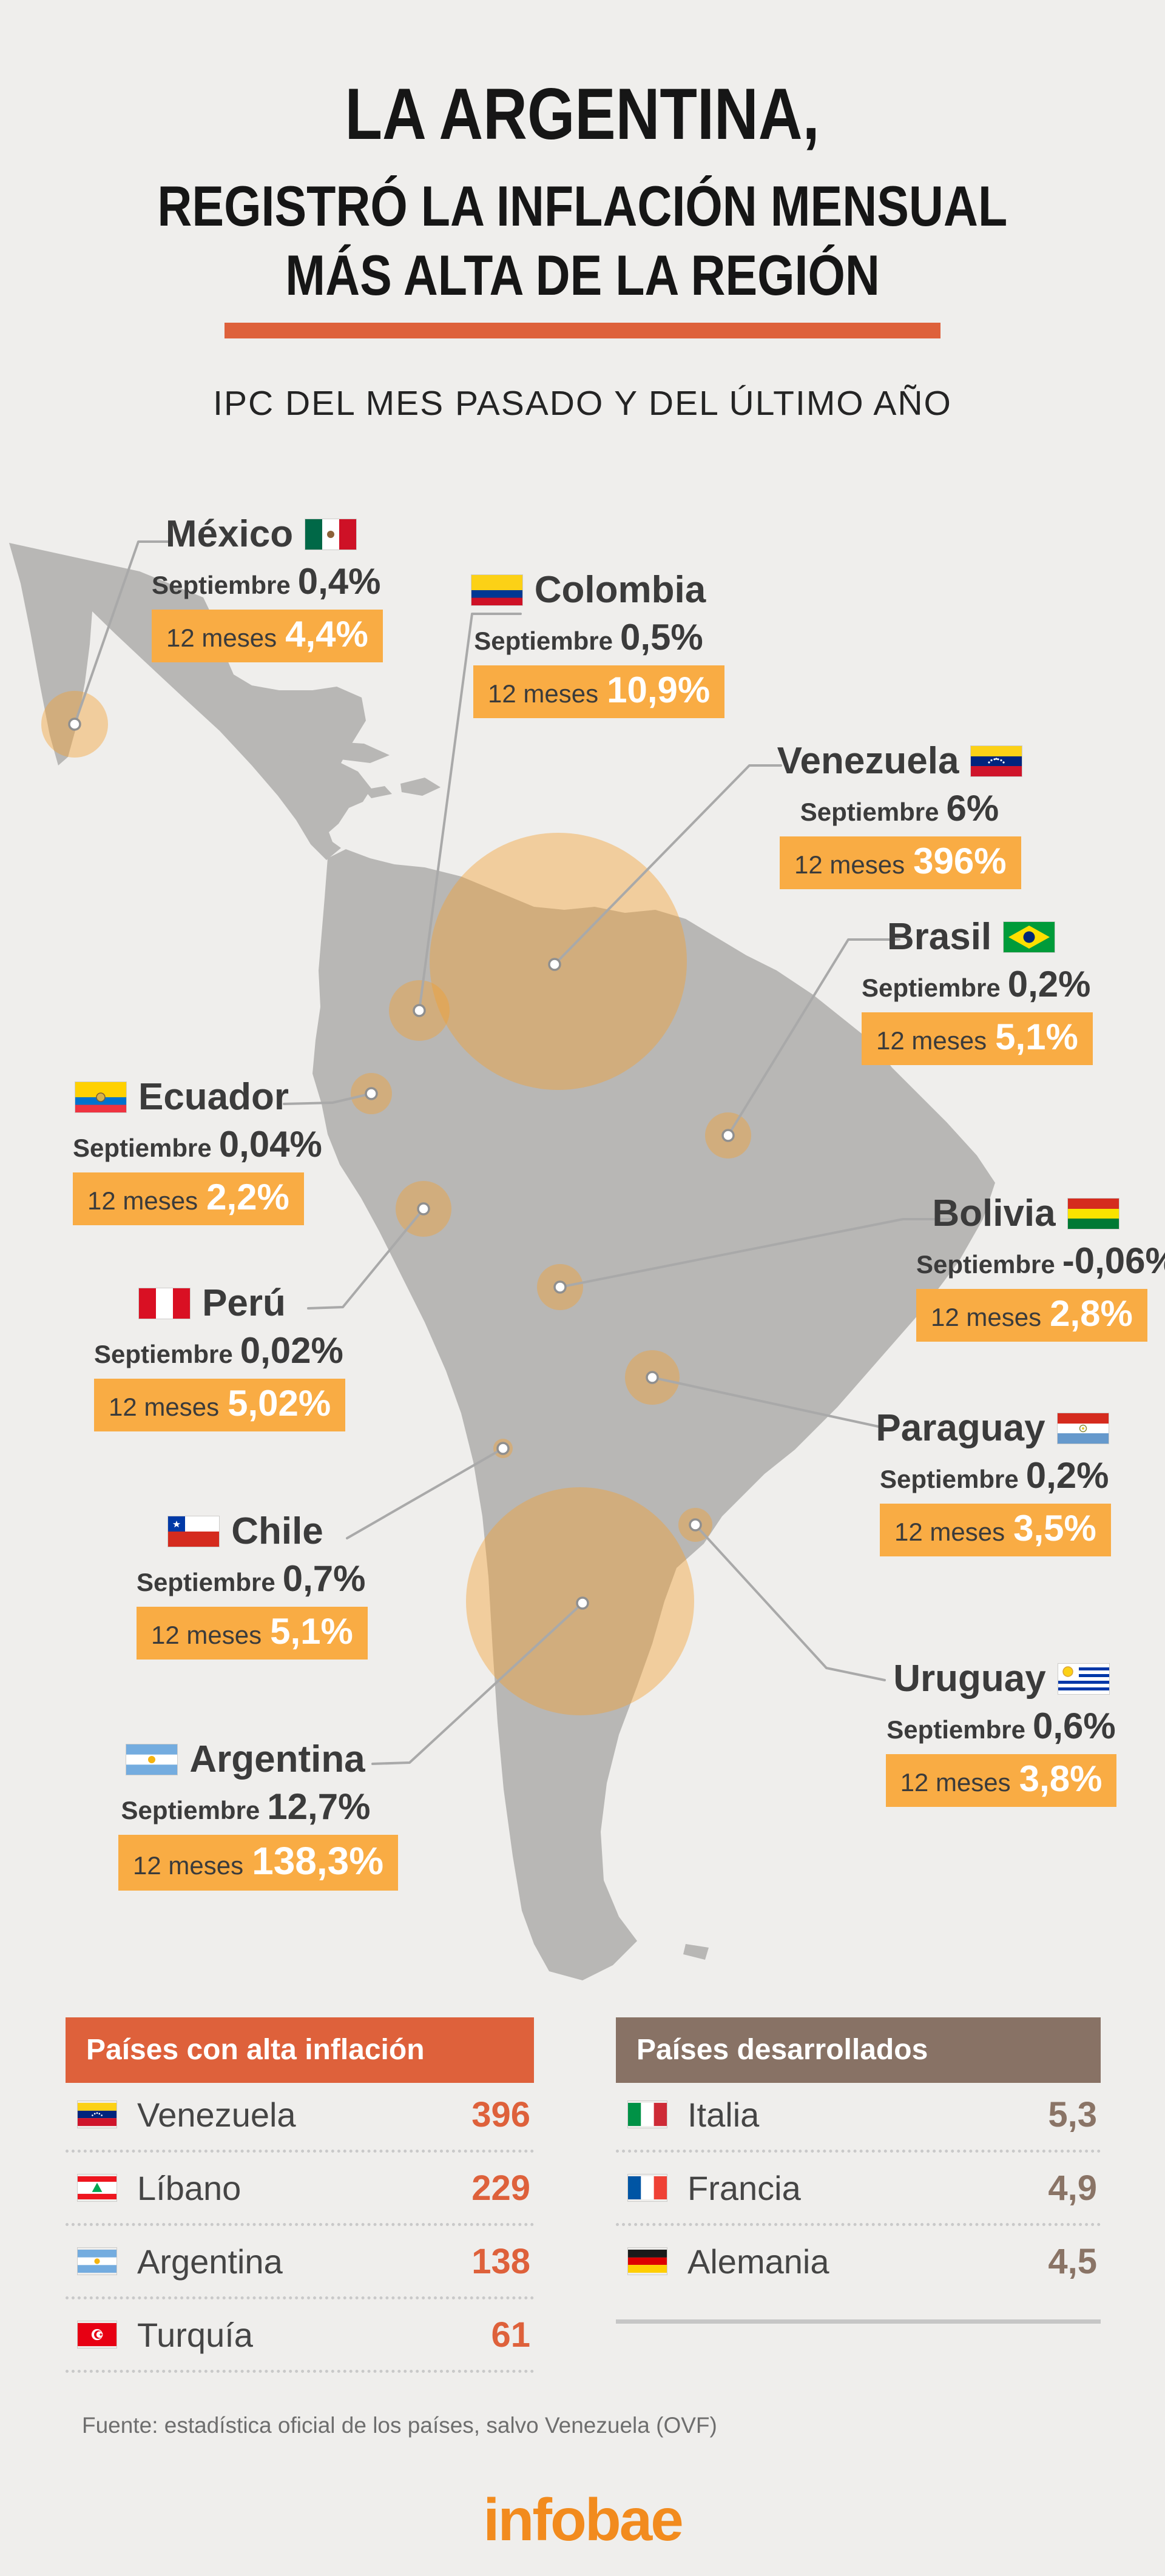  I want to click on dot-mexico, so click(74, 724).